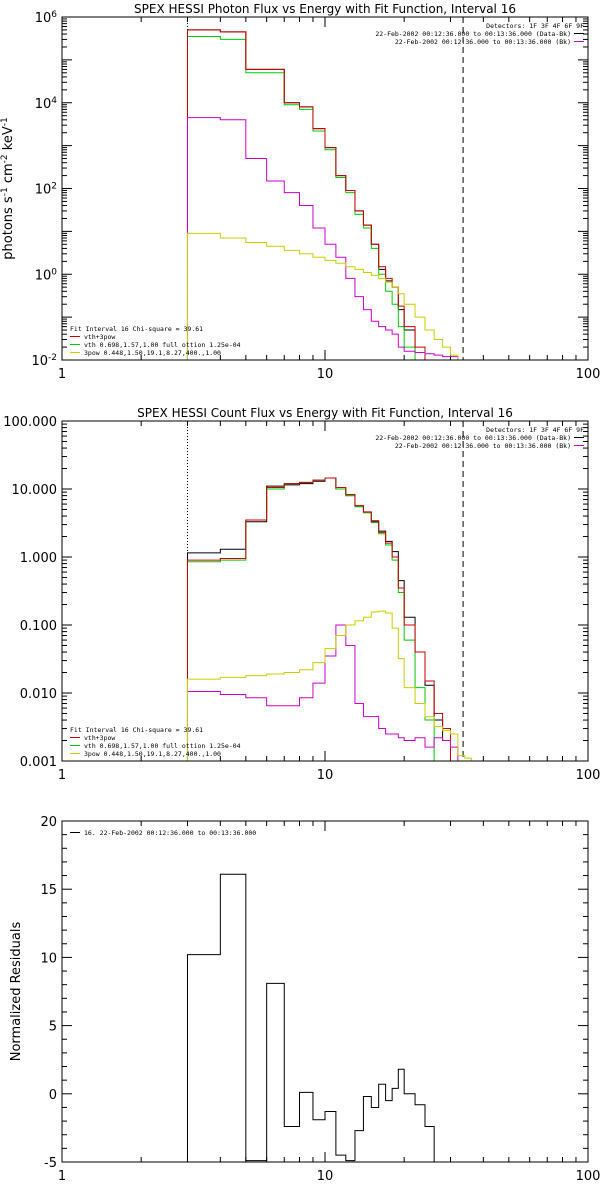 The width and height of the screenshot is (600, 1200). What do you see at coordinates (48, 890) in the screenshot?
I see `y-tick-label: 15` at bounding box center [48, 890].